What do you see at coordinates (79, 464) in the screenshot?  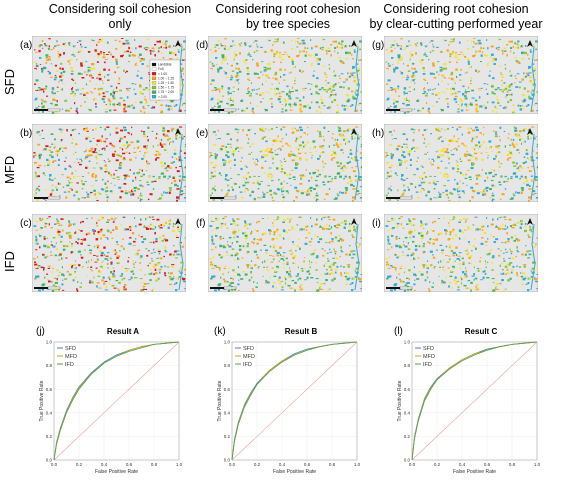 I see `x-tick-label: 0.2` at bounding box center [79, 464].